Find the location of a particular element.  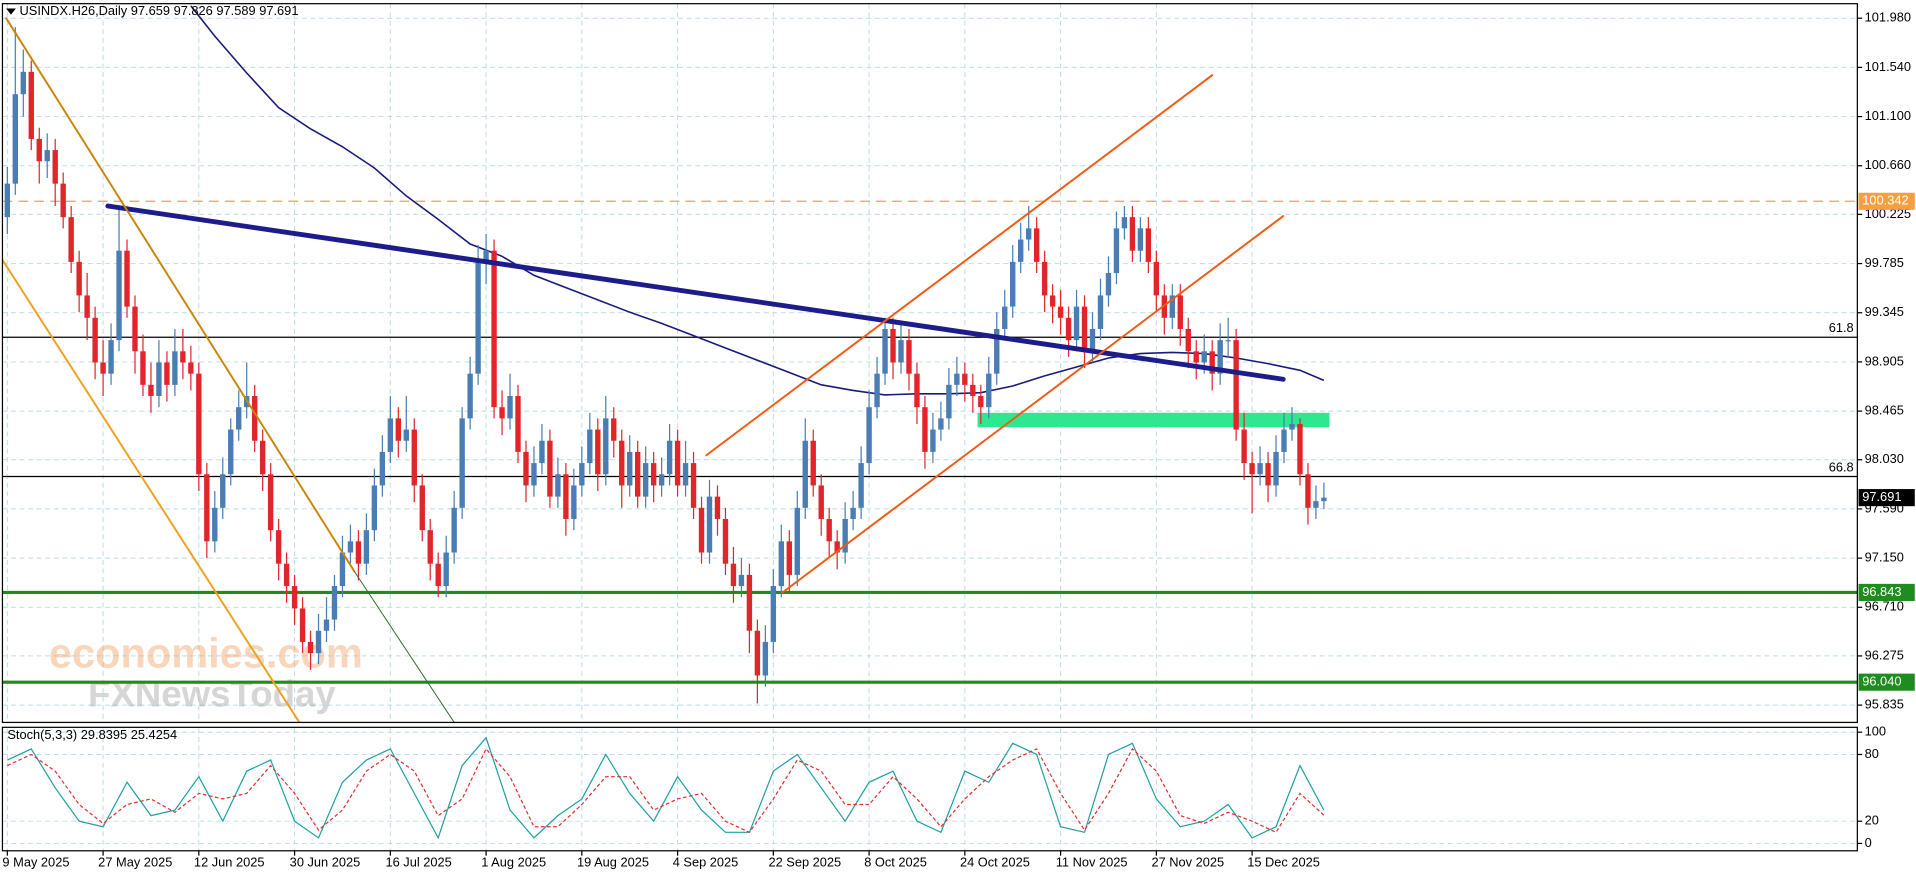

y-tick-label: 101.100 is located at coordinates (1888, 115).